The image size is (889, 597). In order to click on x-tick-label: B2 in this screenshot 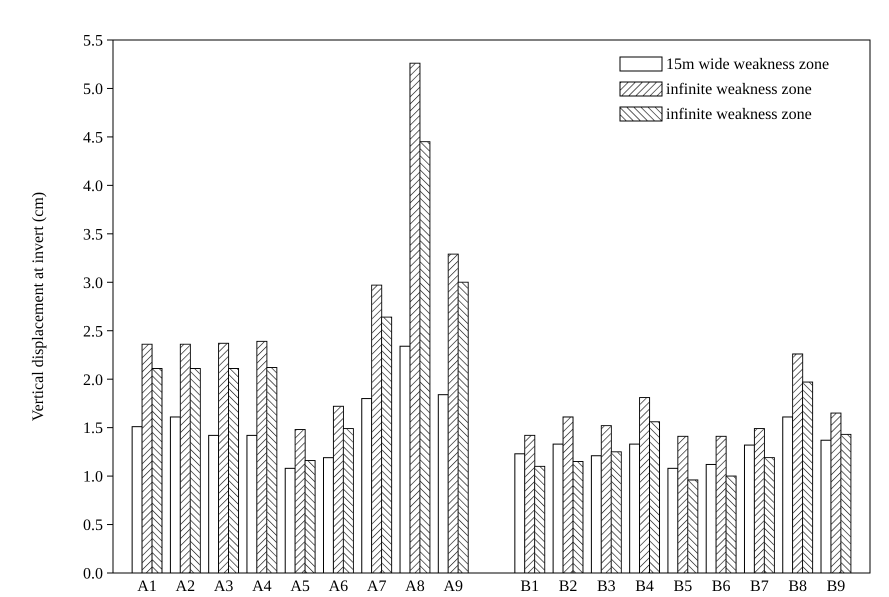, I will do `click(568, 586)`.